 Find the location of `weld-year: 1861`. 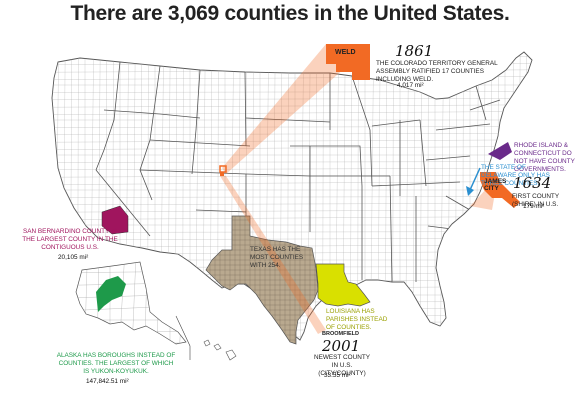

weld-year: 1861 is located at coordinates (414, 51).